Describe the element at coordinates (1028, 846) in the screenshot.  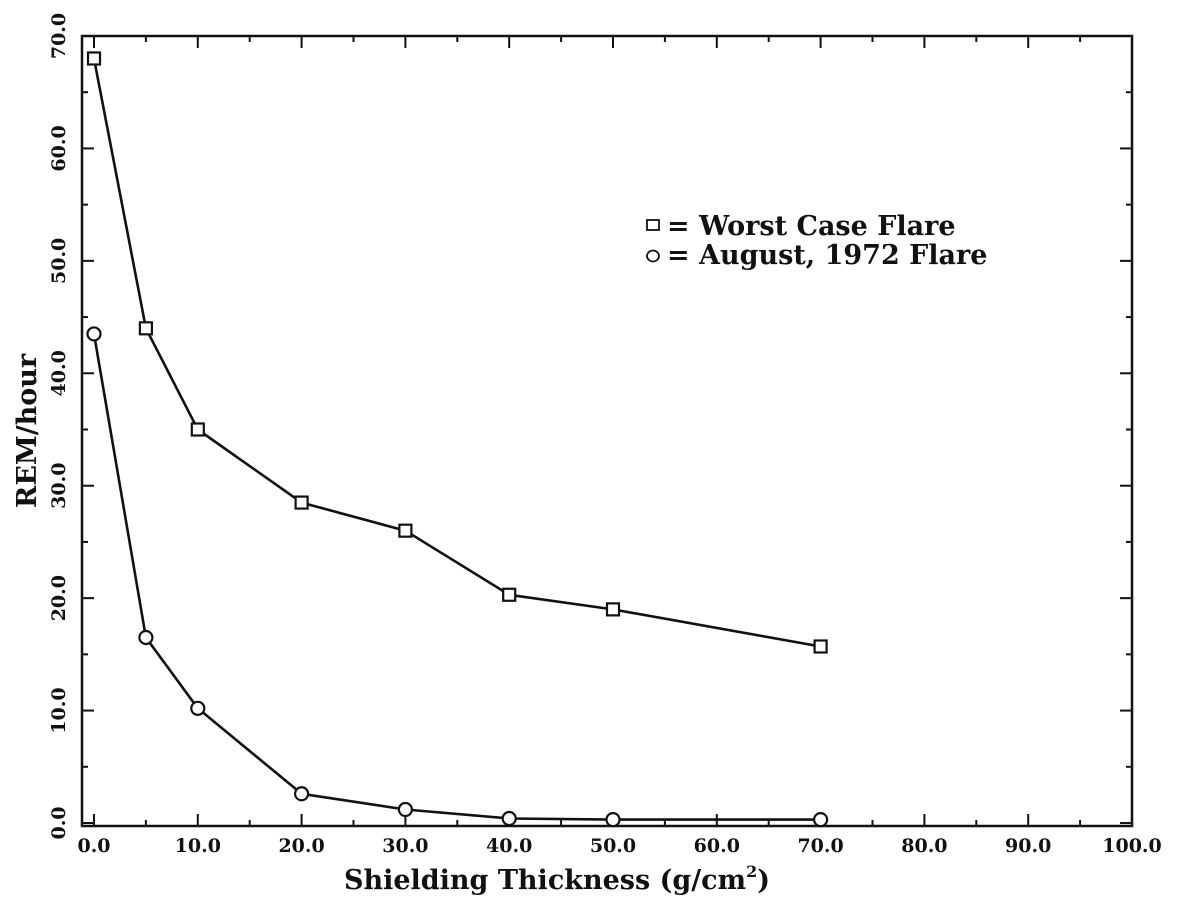
I see `x-tick-label: 90.0` at that location.